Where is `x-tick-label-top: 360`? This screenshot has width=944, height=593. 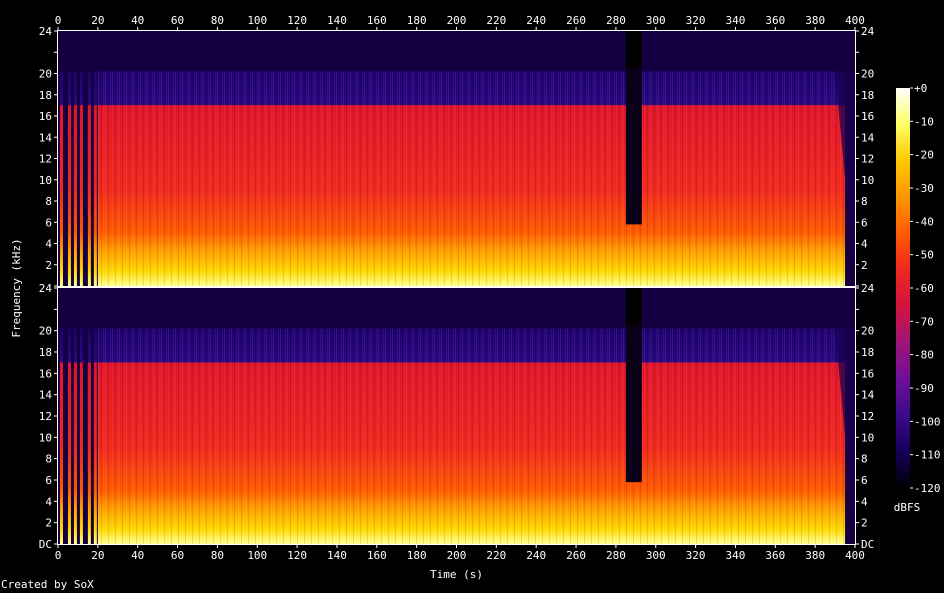 x-tick-label-top: 360 is located at coordinates (775, 20).